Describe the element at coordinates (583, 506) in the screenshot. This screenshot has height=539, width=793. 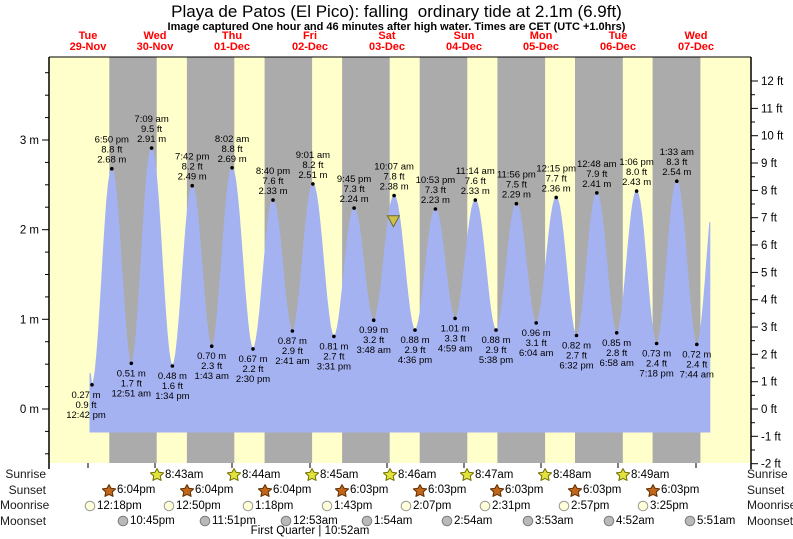
I see `moonrise-event: 2:57pm` at that location.